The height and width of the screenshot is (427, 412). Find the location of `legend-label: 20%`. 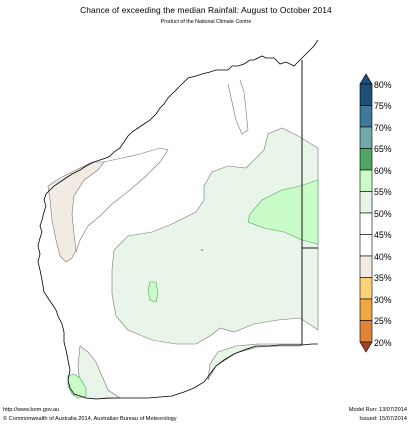

legend-label: 20% is located at coordinates (383, 343).